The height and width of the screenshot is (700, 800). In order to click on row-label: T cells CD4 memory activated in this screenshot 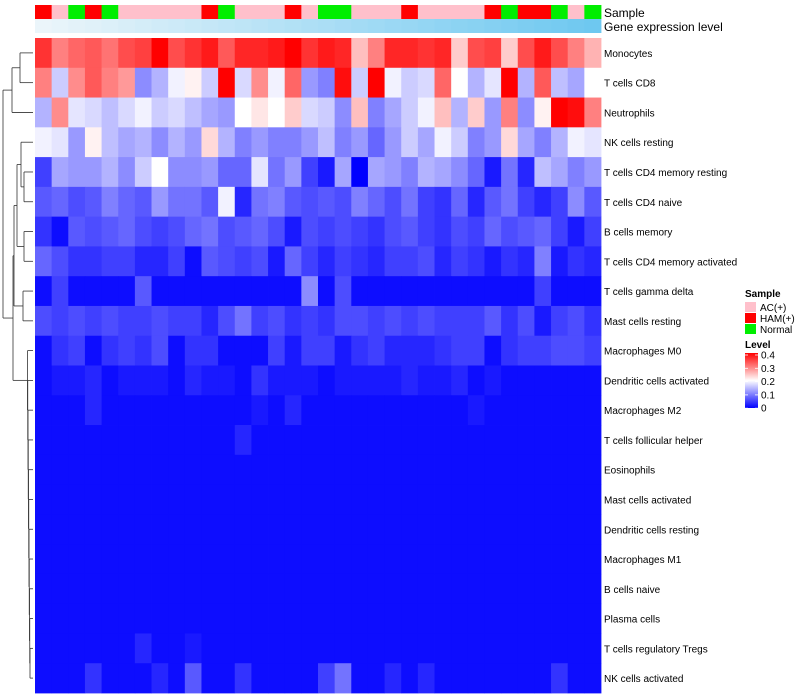, I will do `click(670, 262)`.